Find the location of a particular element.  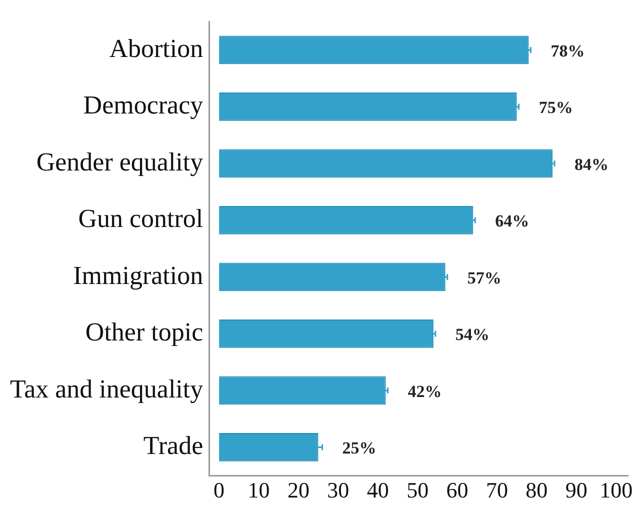

y-tick-label: Immigration is located at coordinates (138, 275).